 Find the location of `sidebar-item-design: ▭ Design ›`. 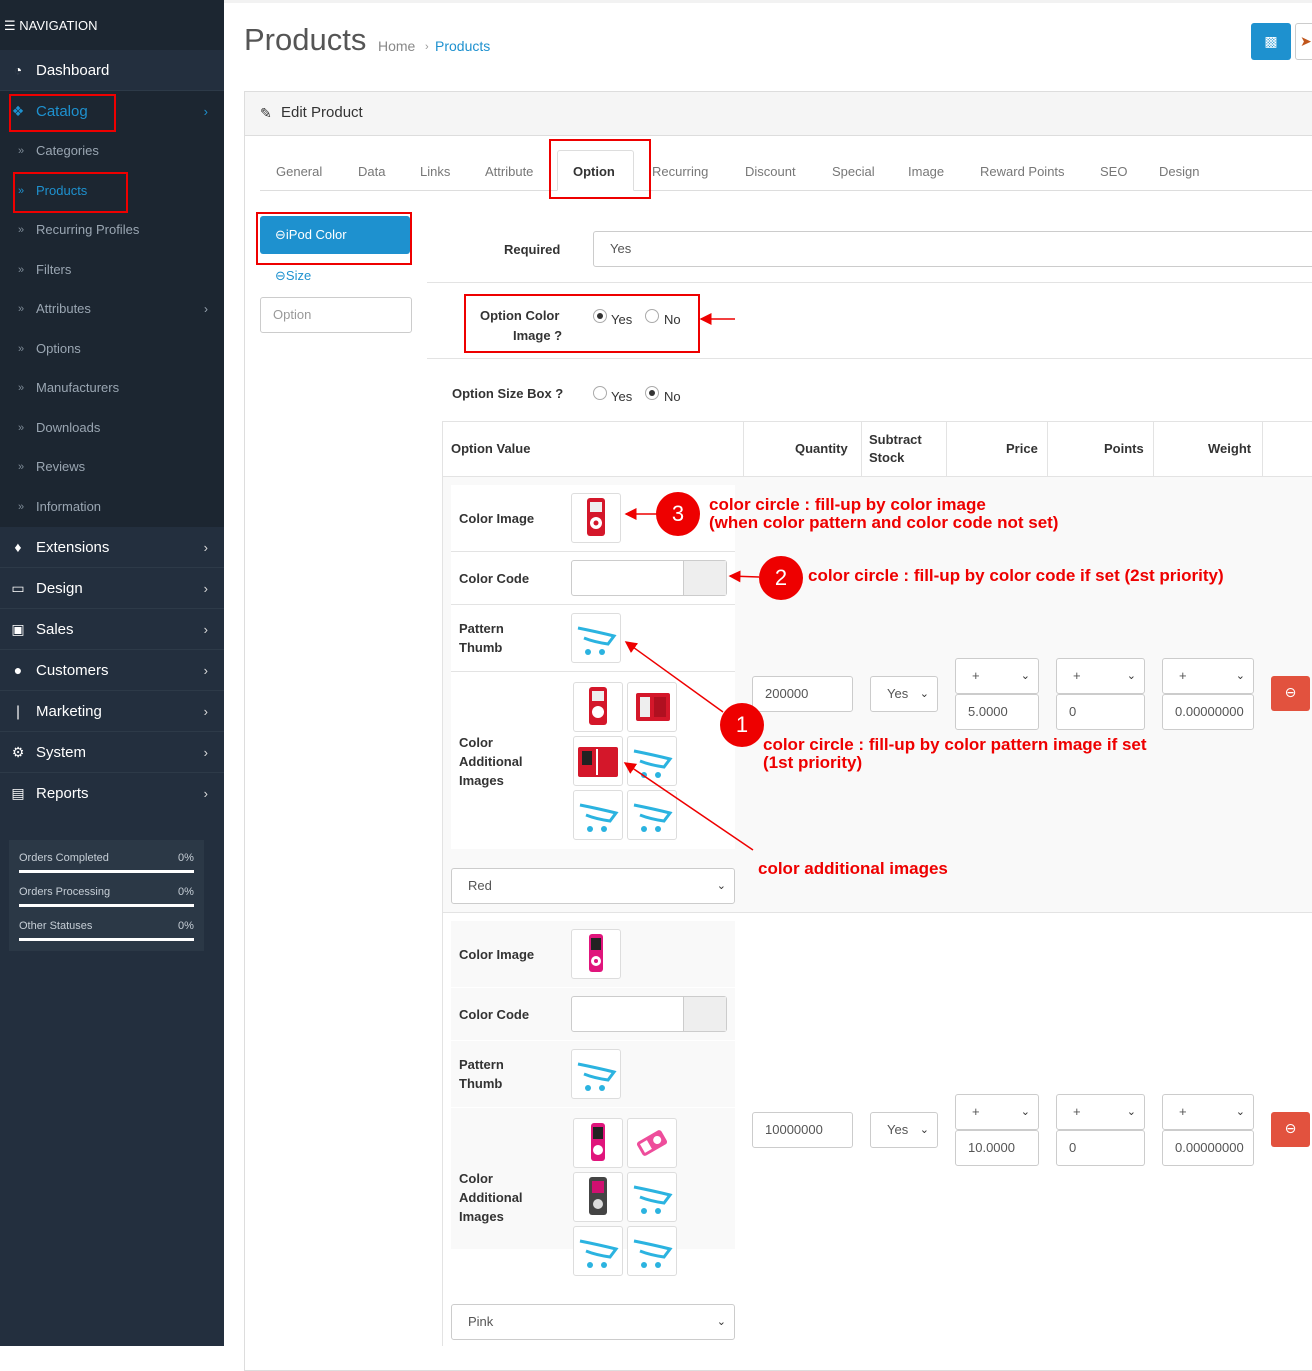

sidebar-item-design: ▭ Design › is located at coordinates (112, 588).